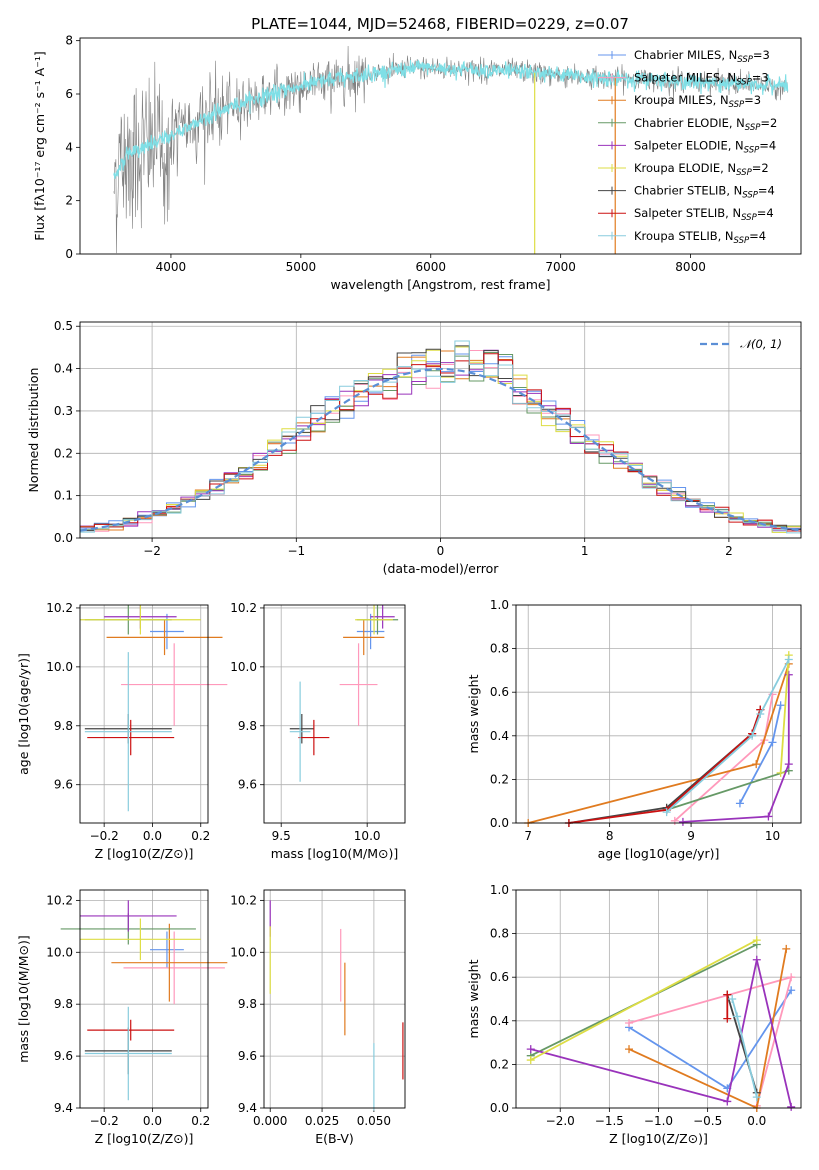 This screenshot has height=1170, width=819. Describe the element at coordinates (728, 790) in the screenshot. I see `series-line-chabrier_elodie` at that location.